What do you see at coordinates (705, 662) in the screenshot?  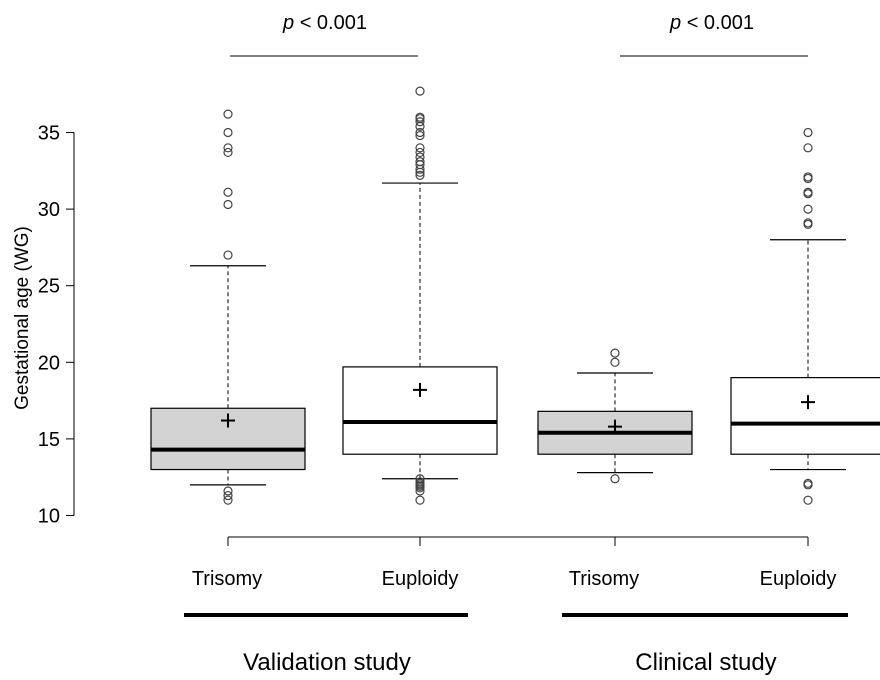 I see `study-label-clinical: Clinical study` at bounding box center [705, 662].